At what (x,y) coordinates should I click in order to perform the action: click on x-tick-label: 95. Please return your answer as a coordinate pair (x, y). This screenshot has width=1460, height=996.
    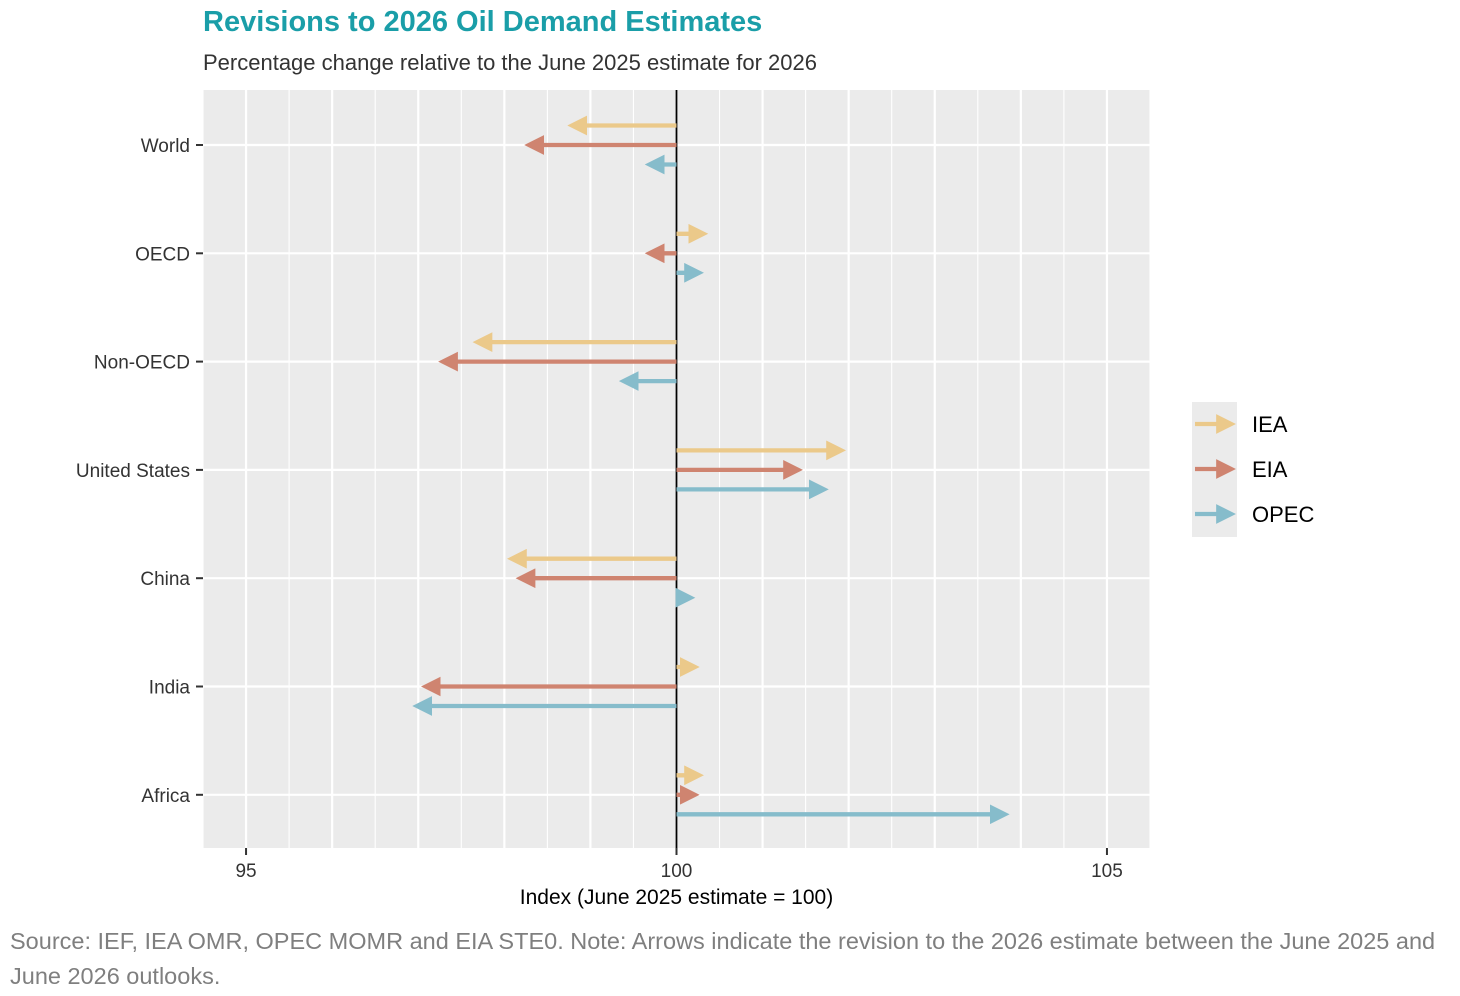
    Looking at the image, I should click on (245, 871).